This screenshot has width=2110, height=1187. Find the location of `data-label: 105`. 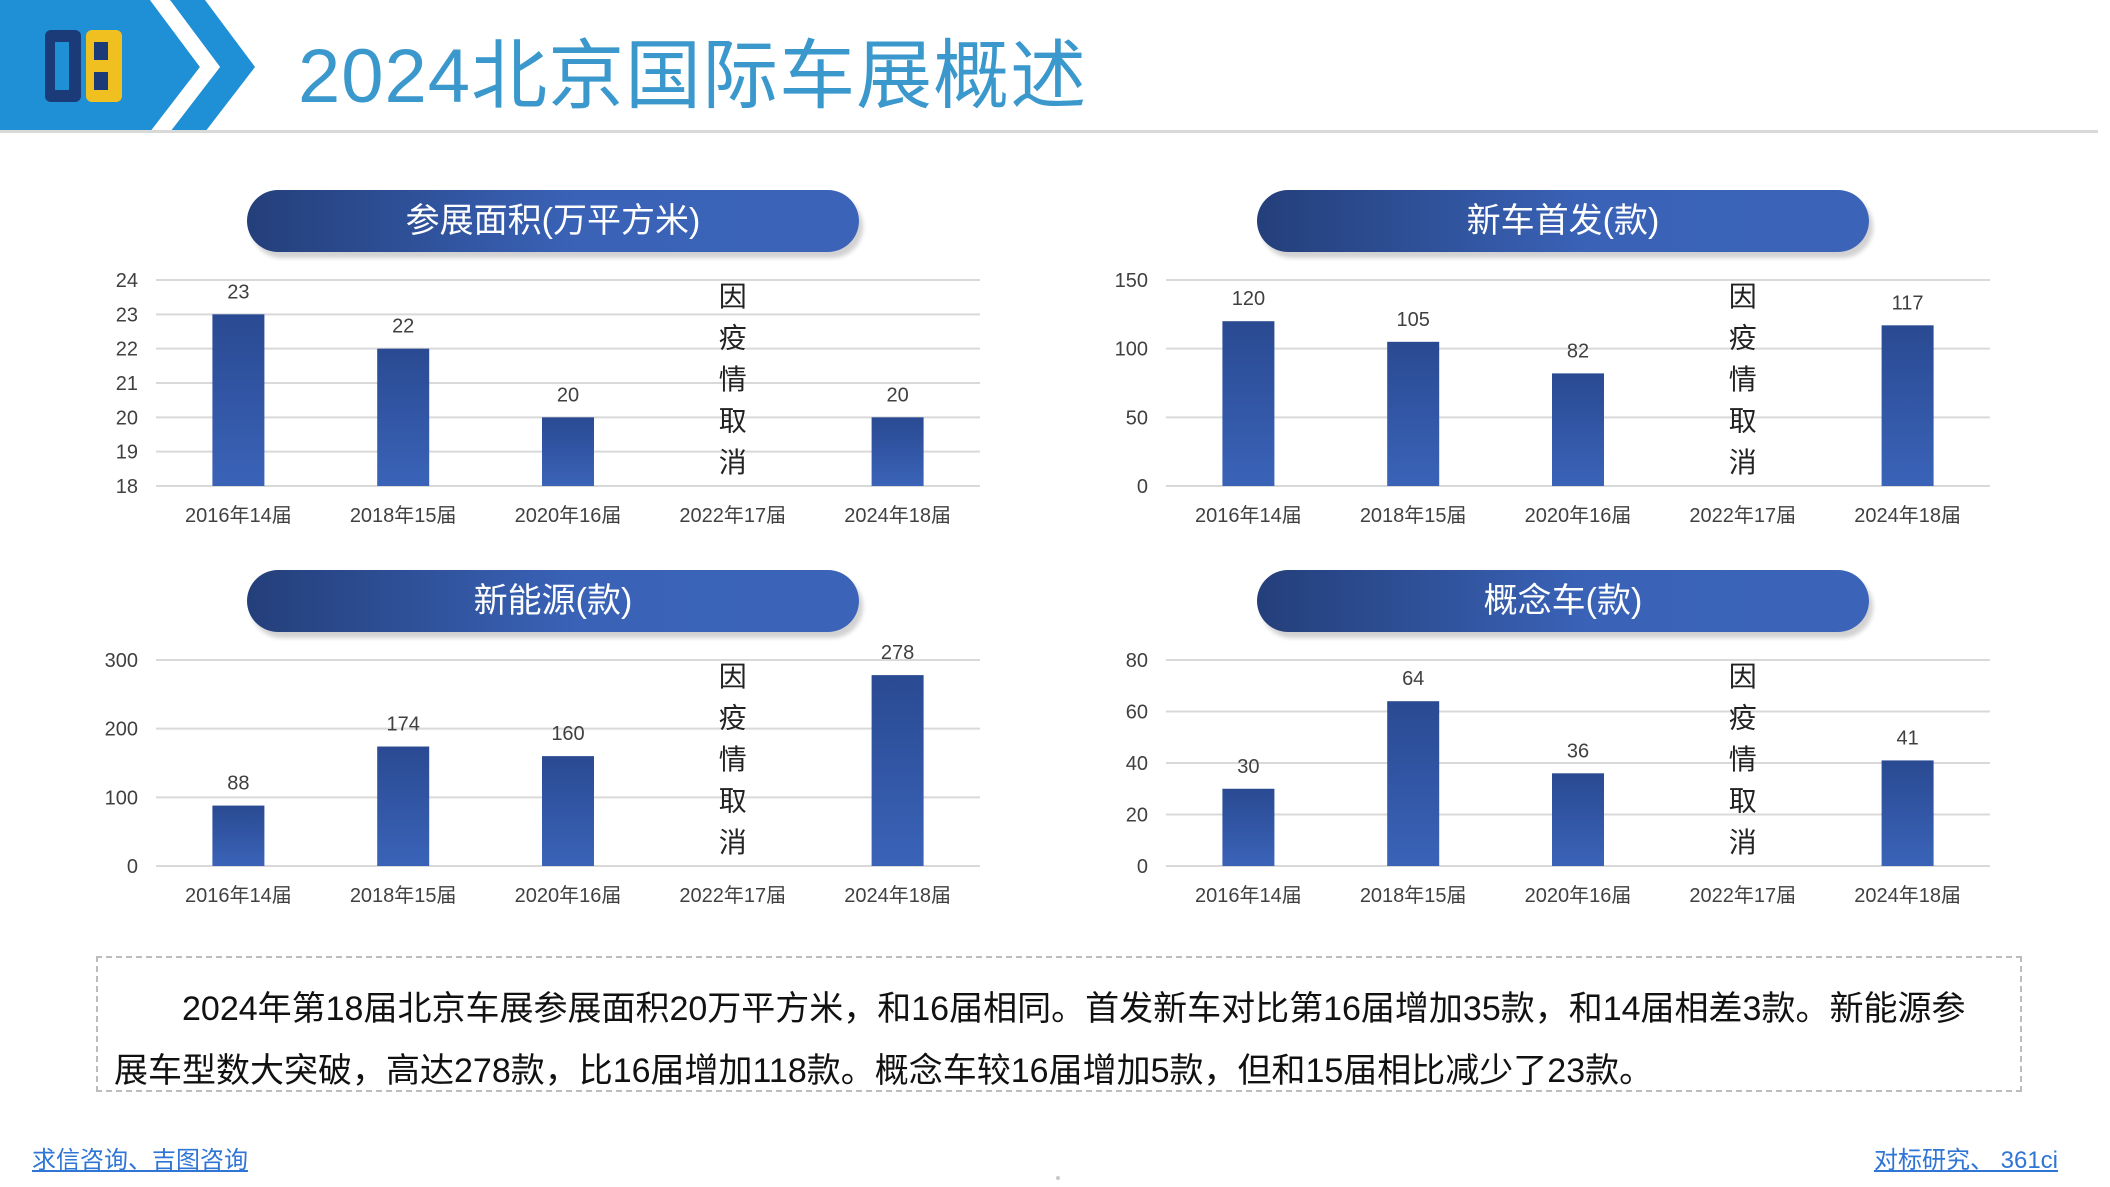

data-label: 105 is located at coordinates (1413, 320).